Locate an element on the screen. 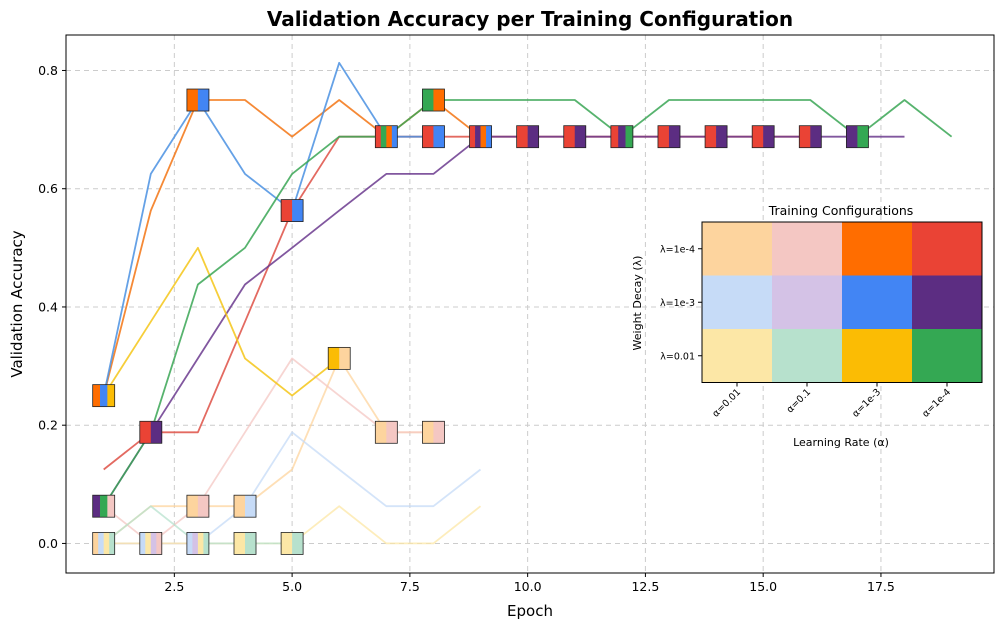 Image resolution: width=1005 pixels, height=630 pixels. x-tick-label-0: 2.5 is located at coordinates (174, 586).